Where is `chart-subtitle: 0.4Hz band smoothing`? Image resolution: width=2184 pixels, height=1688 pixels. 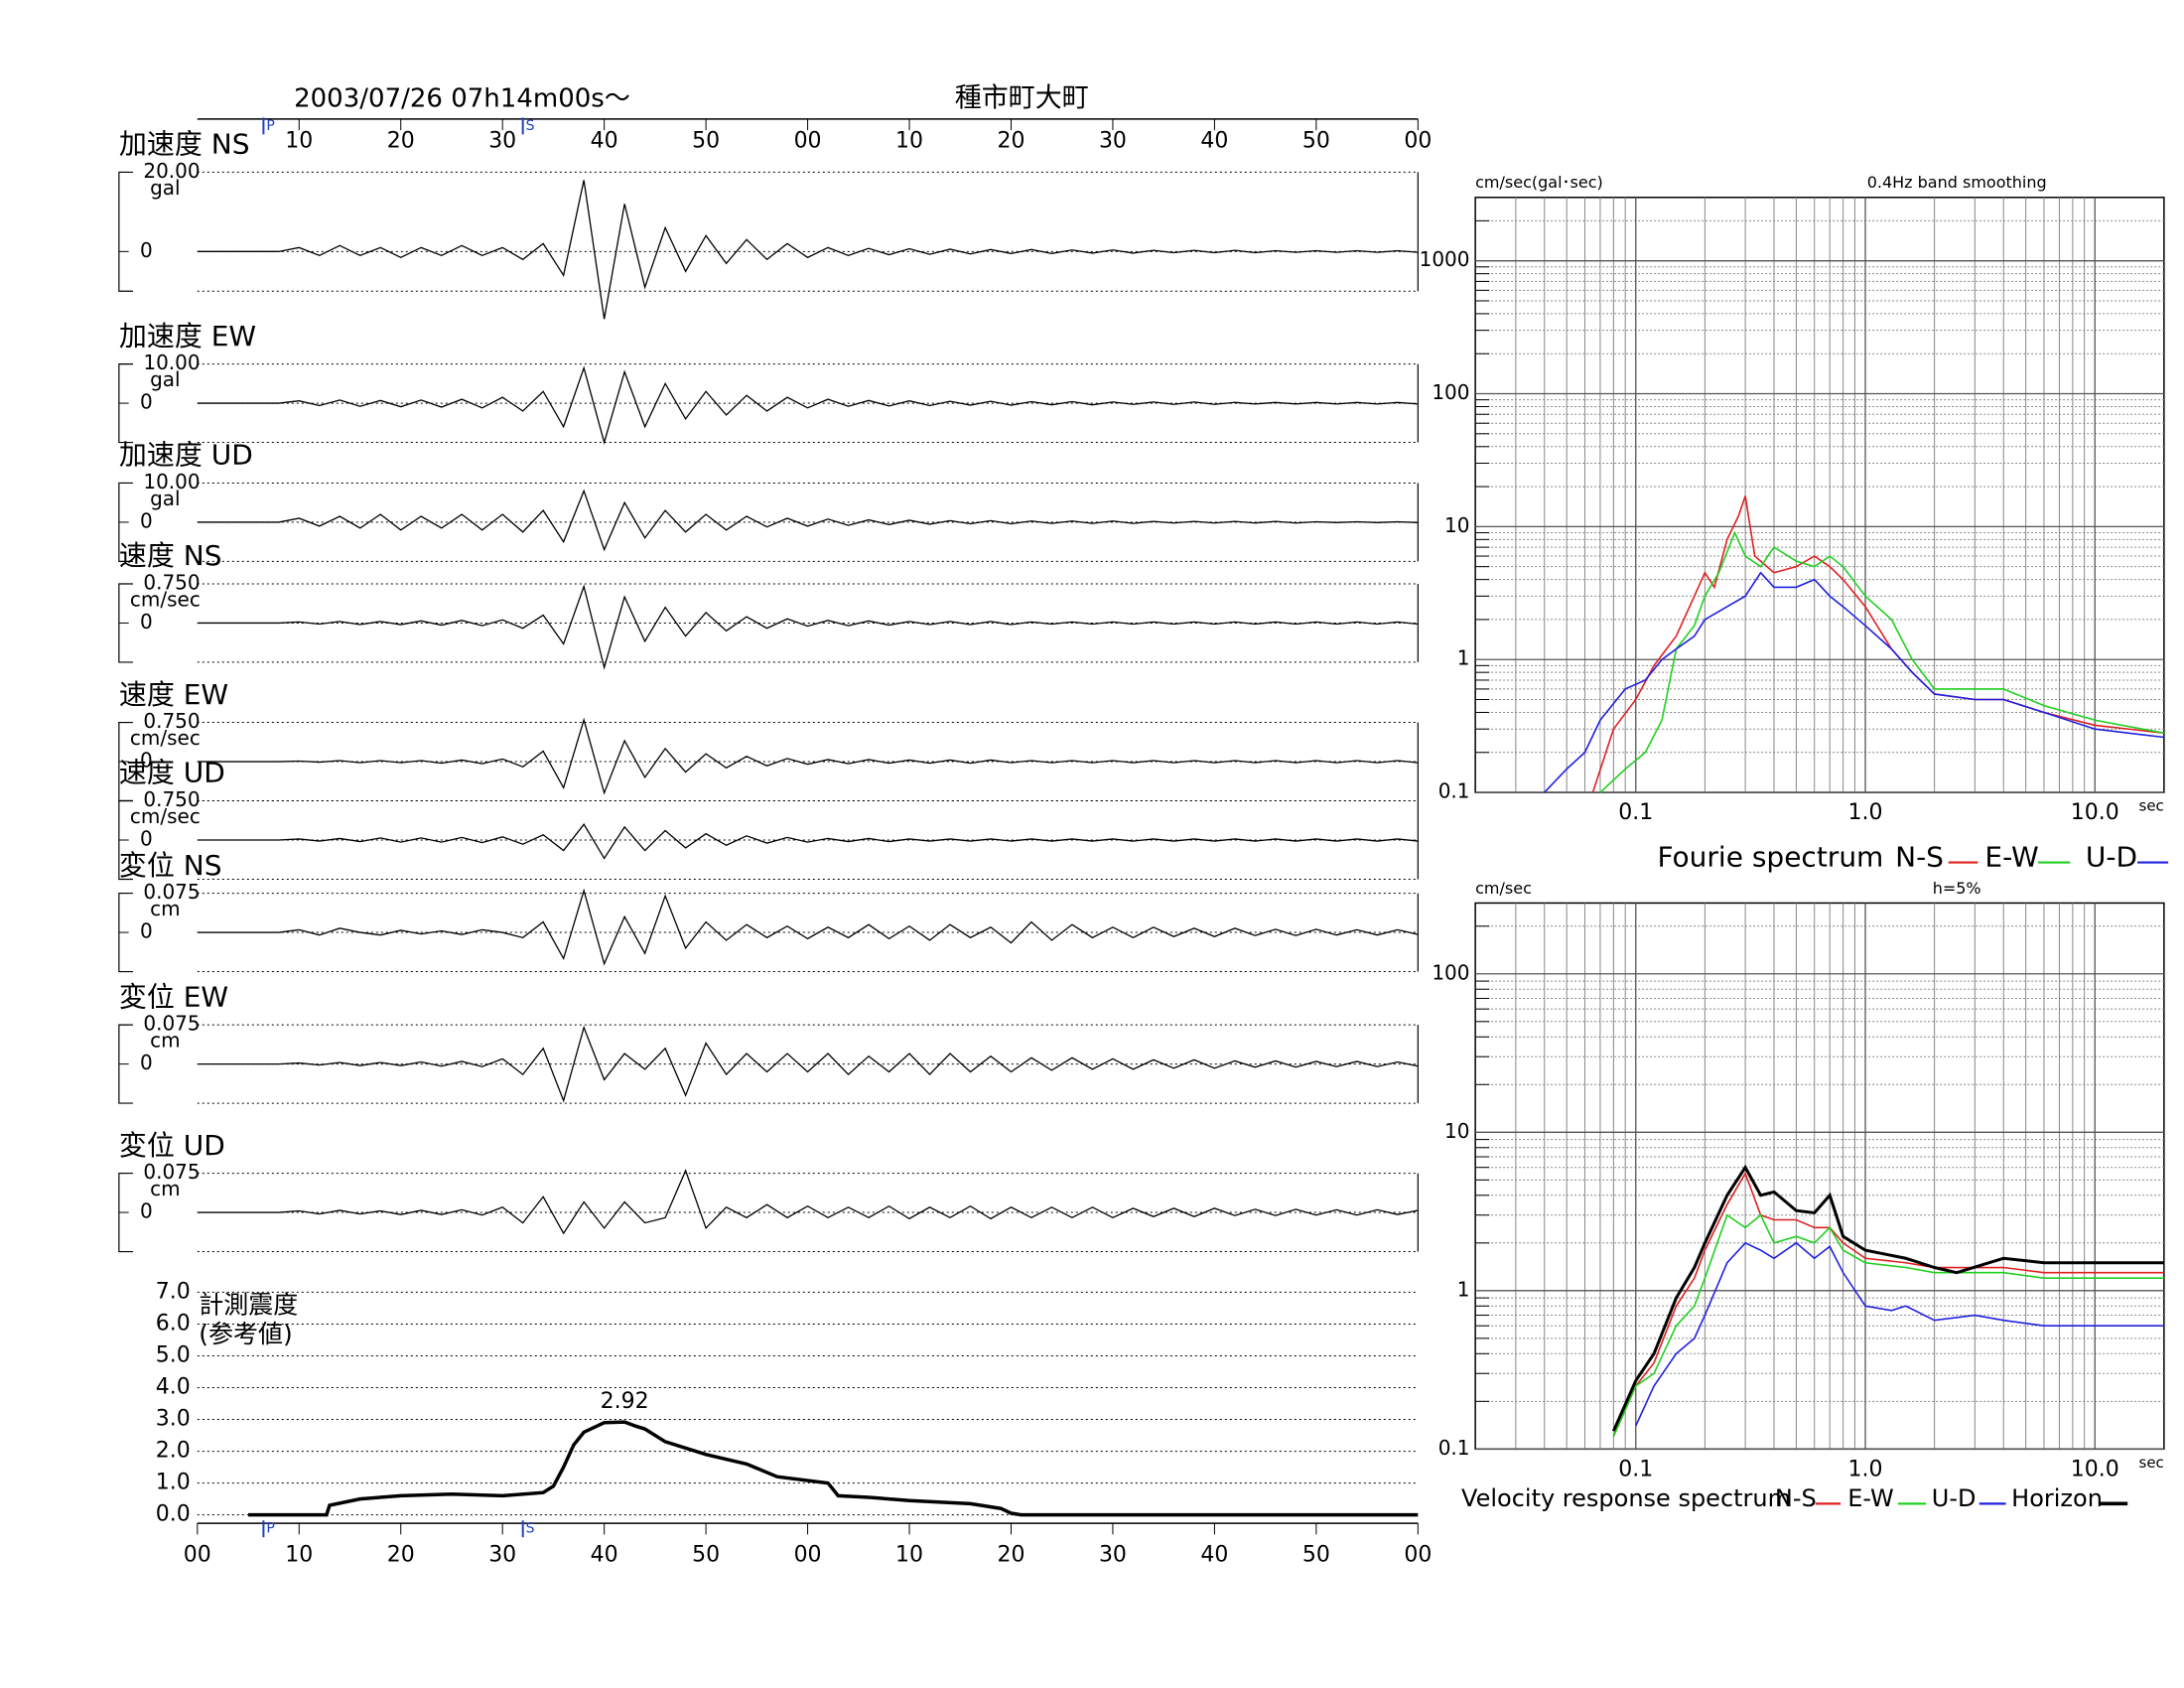 chart-subtitle: 0.4Hz band smoothing is located at coordinates (1957, 182).